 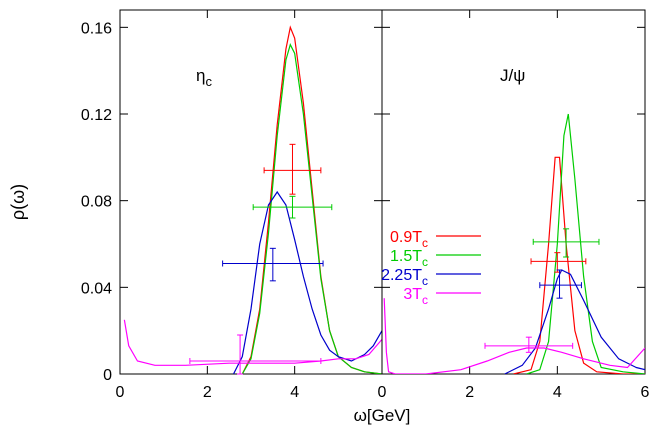 What do you see at coordinates (96, 202) in the screenshot?
I see `y-tick-label: 0.08` at bounding box center [96, 202].